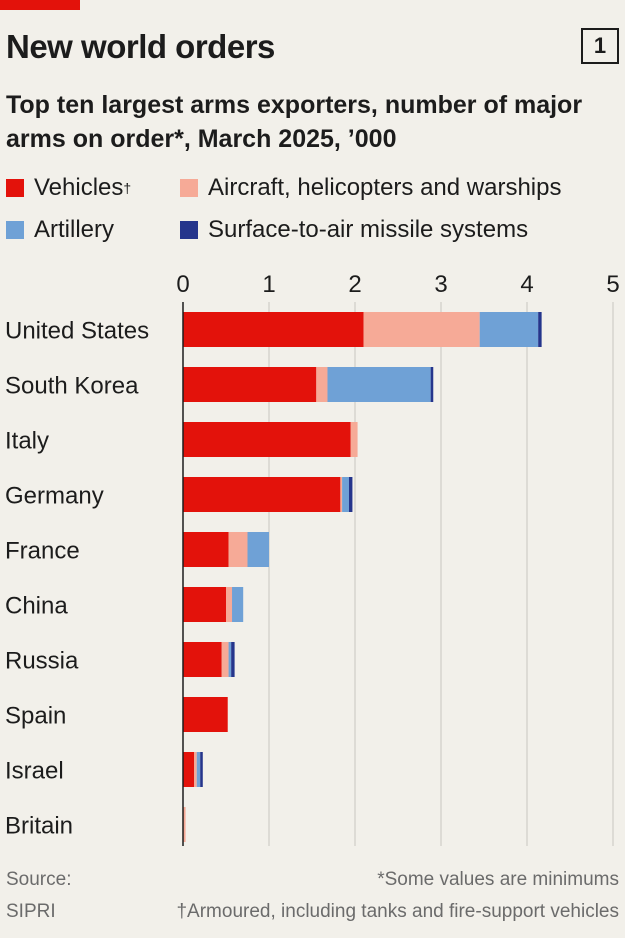 This screenshot has height=938, width=625. I want to click on legend-item-vehicles: Vehicles †, so click(68, 188).